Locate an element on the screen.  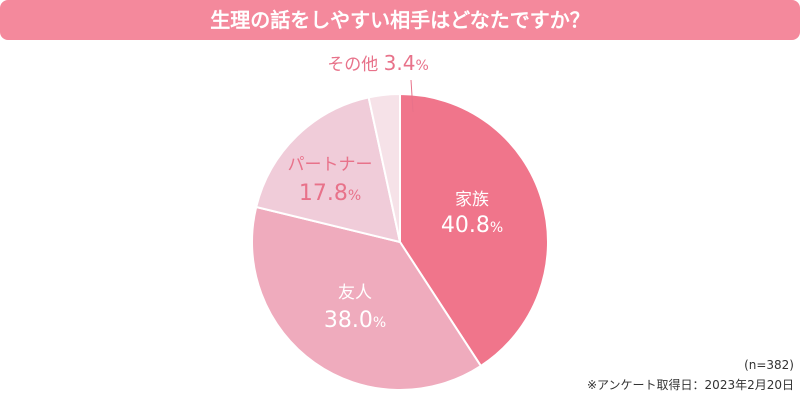
slice-label: その他 3.4% is located at coordinates (378, 63).